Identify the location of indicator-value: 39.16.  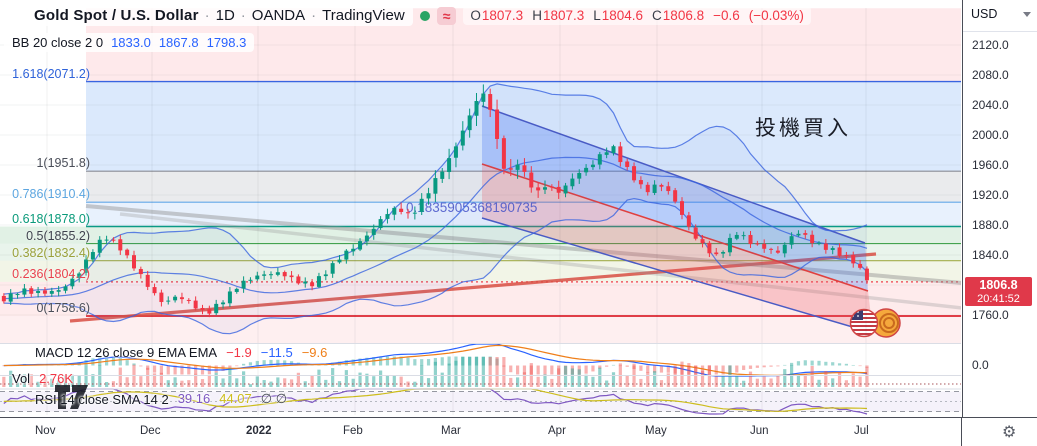
(194, 398).